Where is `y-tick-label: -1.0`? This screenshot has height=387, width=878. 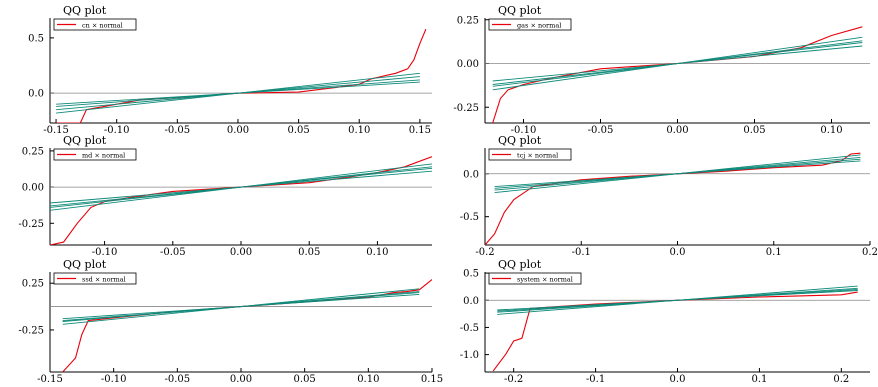 y-tick-label: -1.0 is located at coordinates (469, 355).